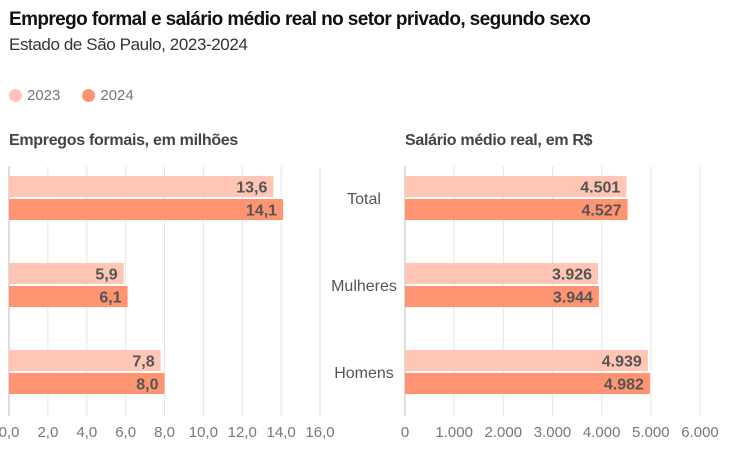  What do you see at coordinates (600, 188) in the screenshot?
I see `right-data-label-total-2023: 4.501` at bounding box center [600, 188].